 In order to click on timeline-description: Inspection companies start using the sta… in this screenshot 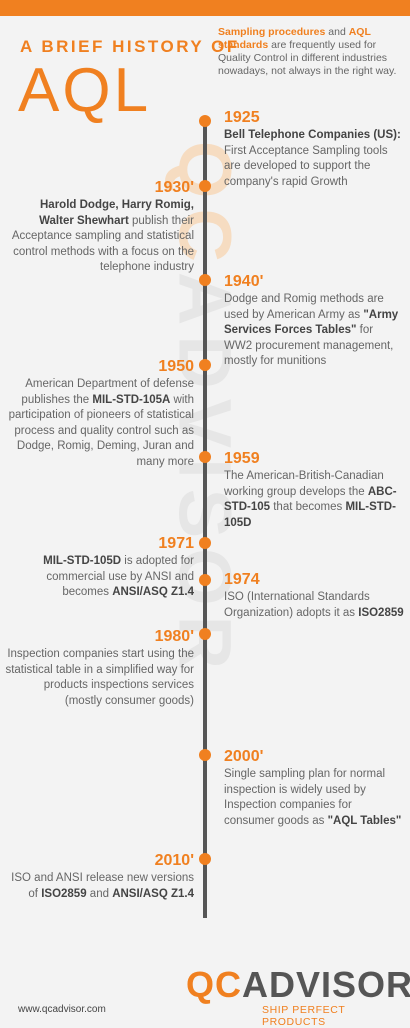, I will do `click(99, 678)`.